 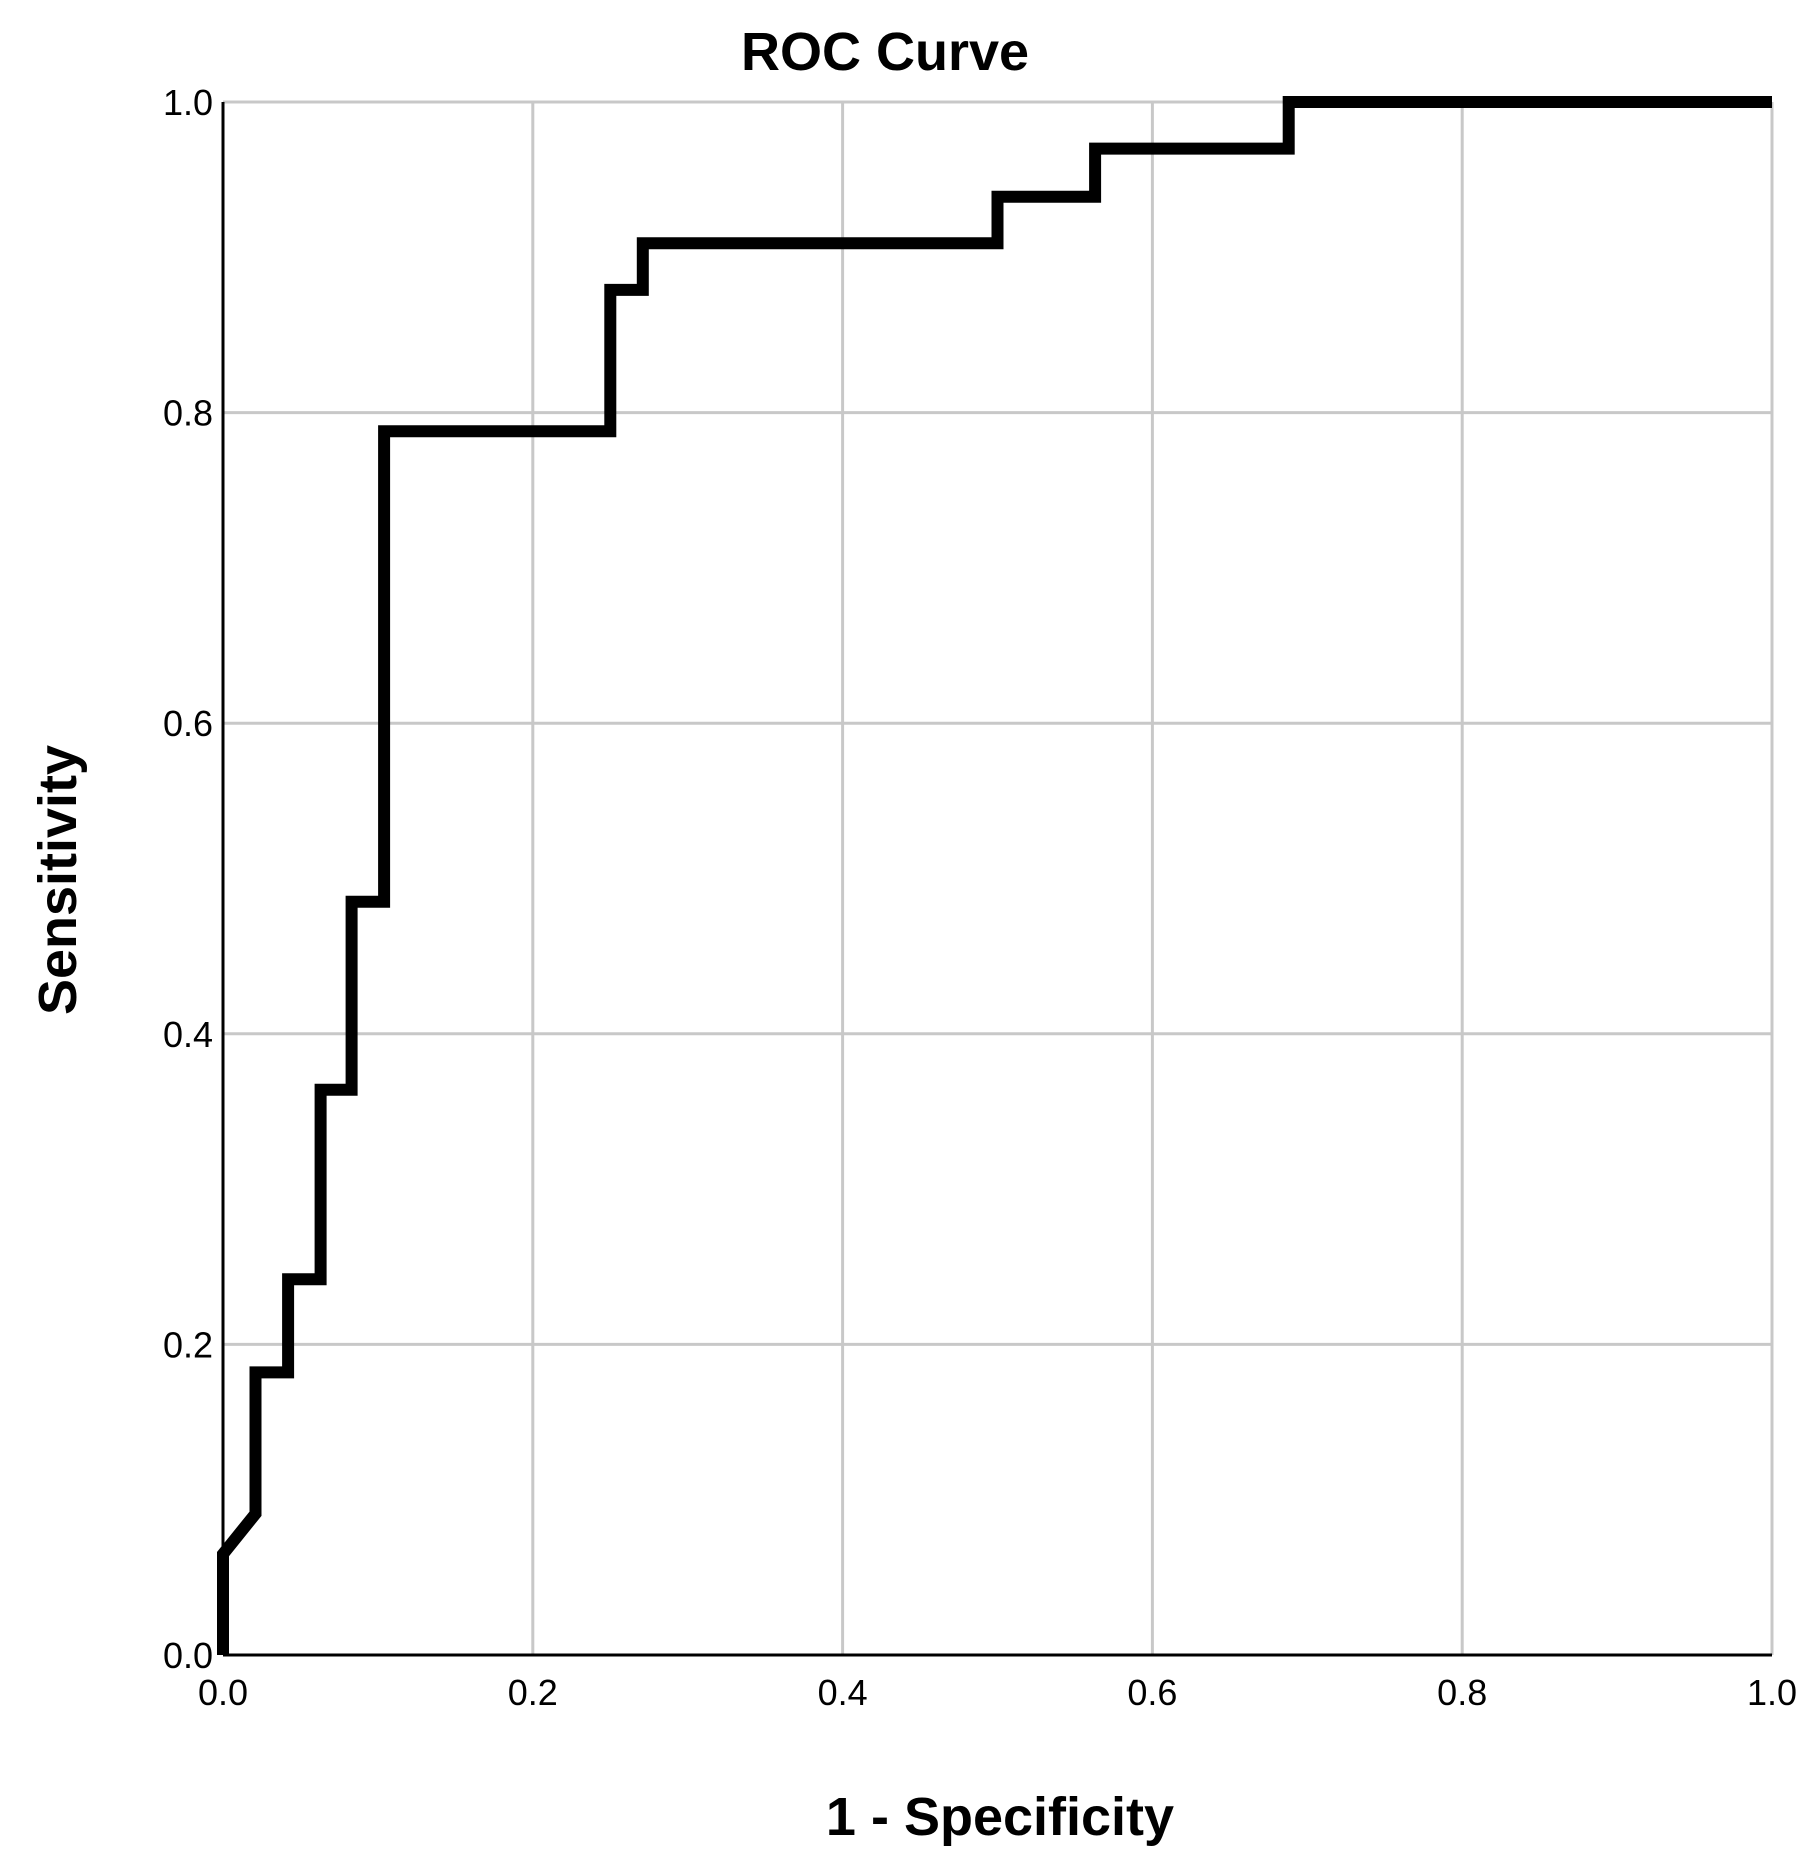 I want to click on x-tick-labels: 0.0 0.2 0.4 0.6 0.8 1.0, so click(x=997, y=1692).